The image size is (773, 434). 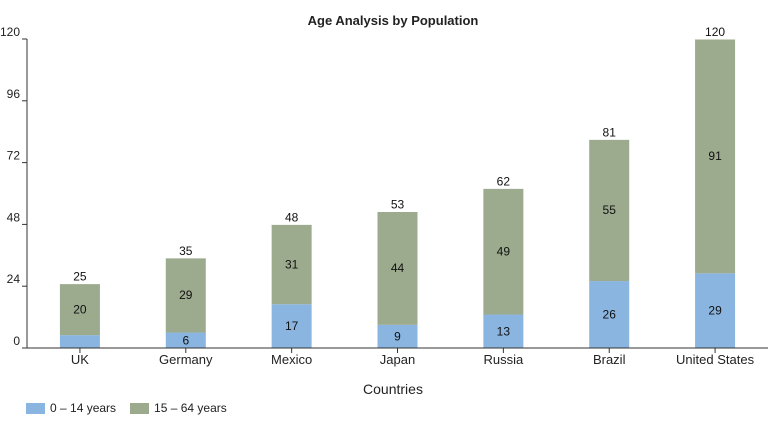 I want to click on data-label: 26, so click(x=610, y=315).